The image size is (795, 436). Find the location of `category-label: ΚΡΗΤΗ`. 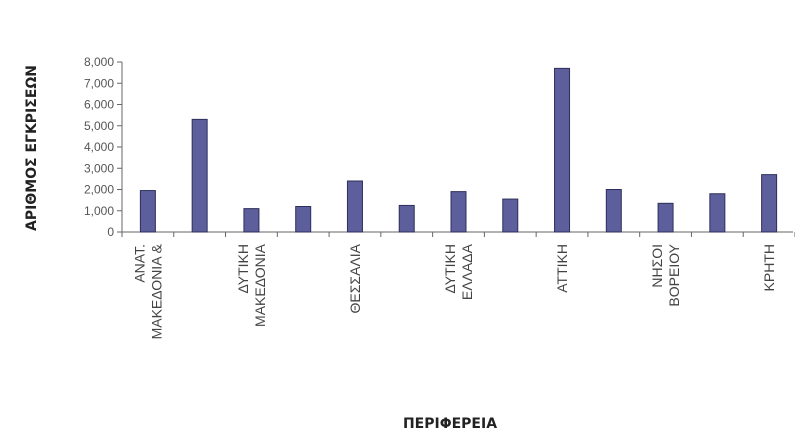

category-label: ΚΡΗΤΗ is located at coordinates (769, 267).